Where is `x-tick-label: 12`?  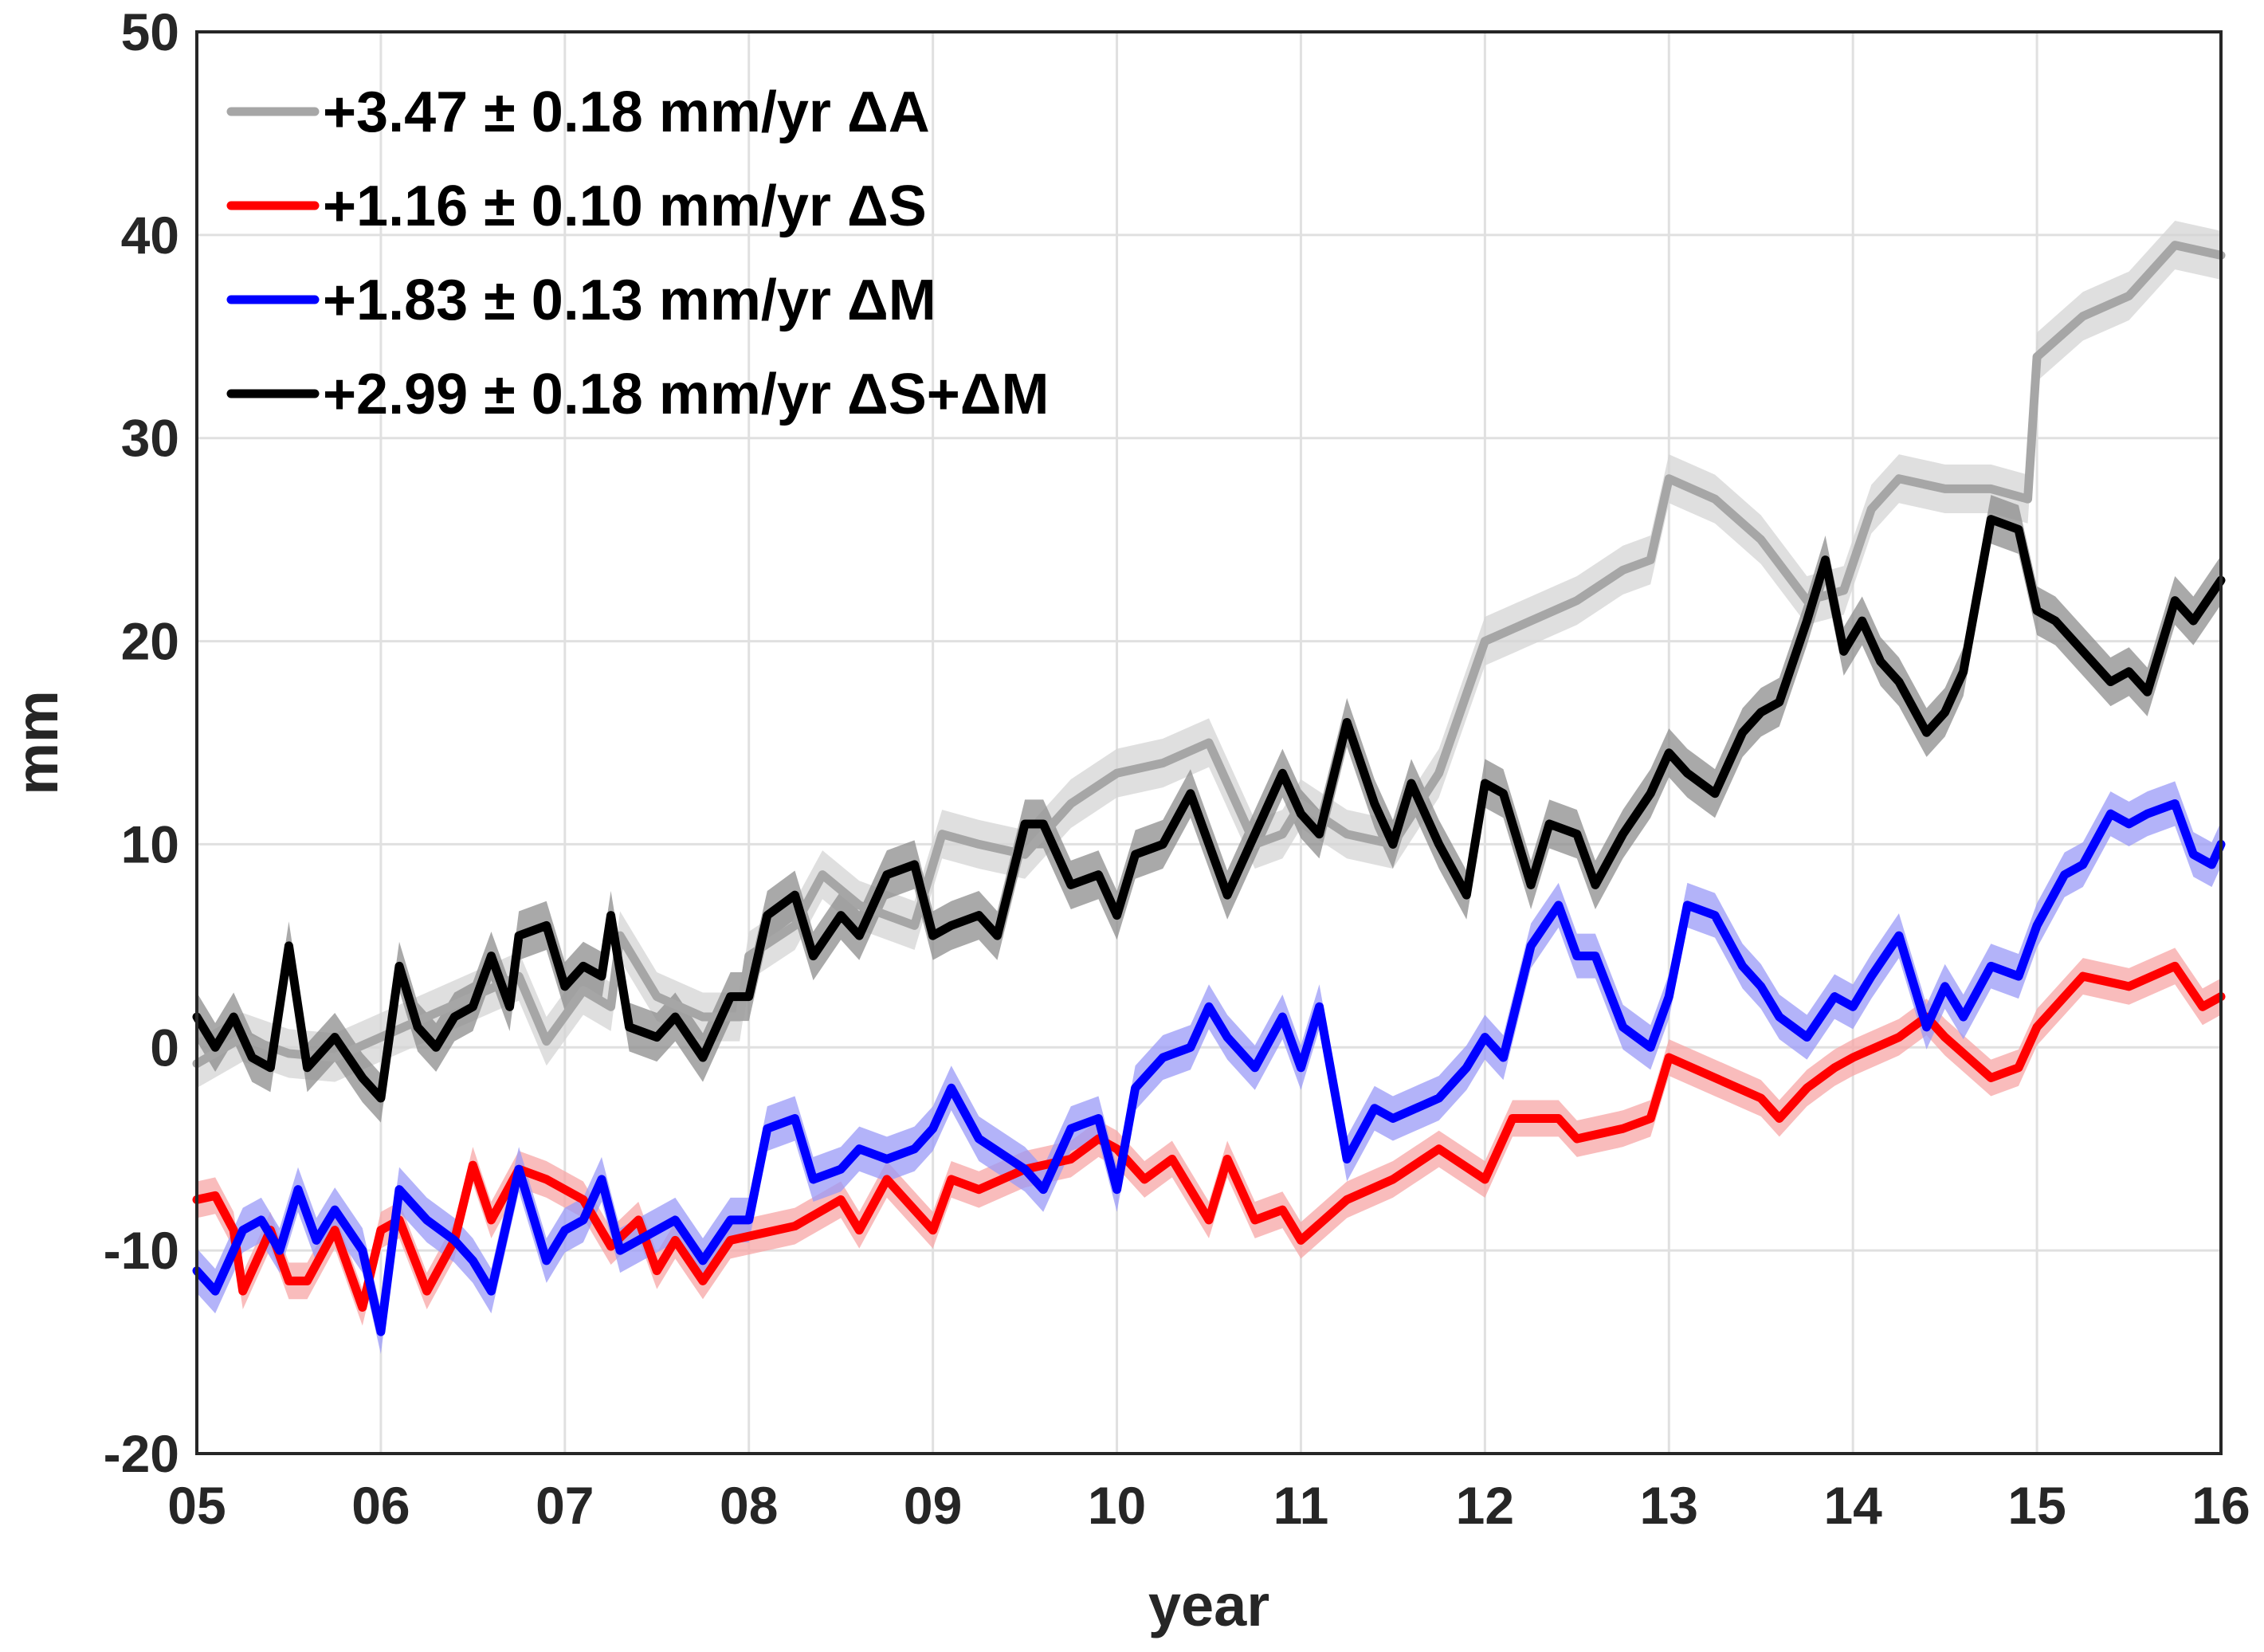
x-tick-label: 12 is located at coordinates (1485, 1505).